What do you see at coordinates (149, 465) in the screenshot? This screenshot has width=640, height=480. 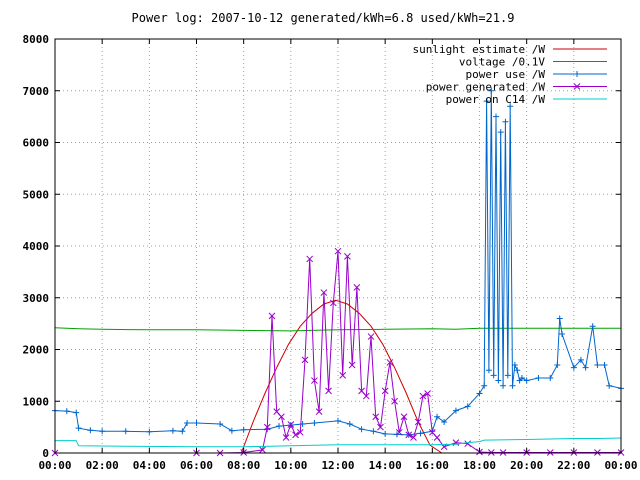 I see `x-tick-label: 04:00` at bounding box center [149, 465].